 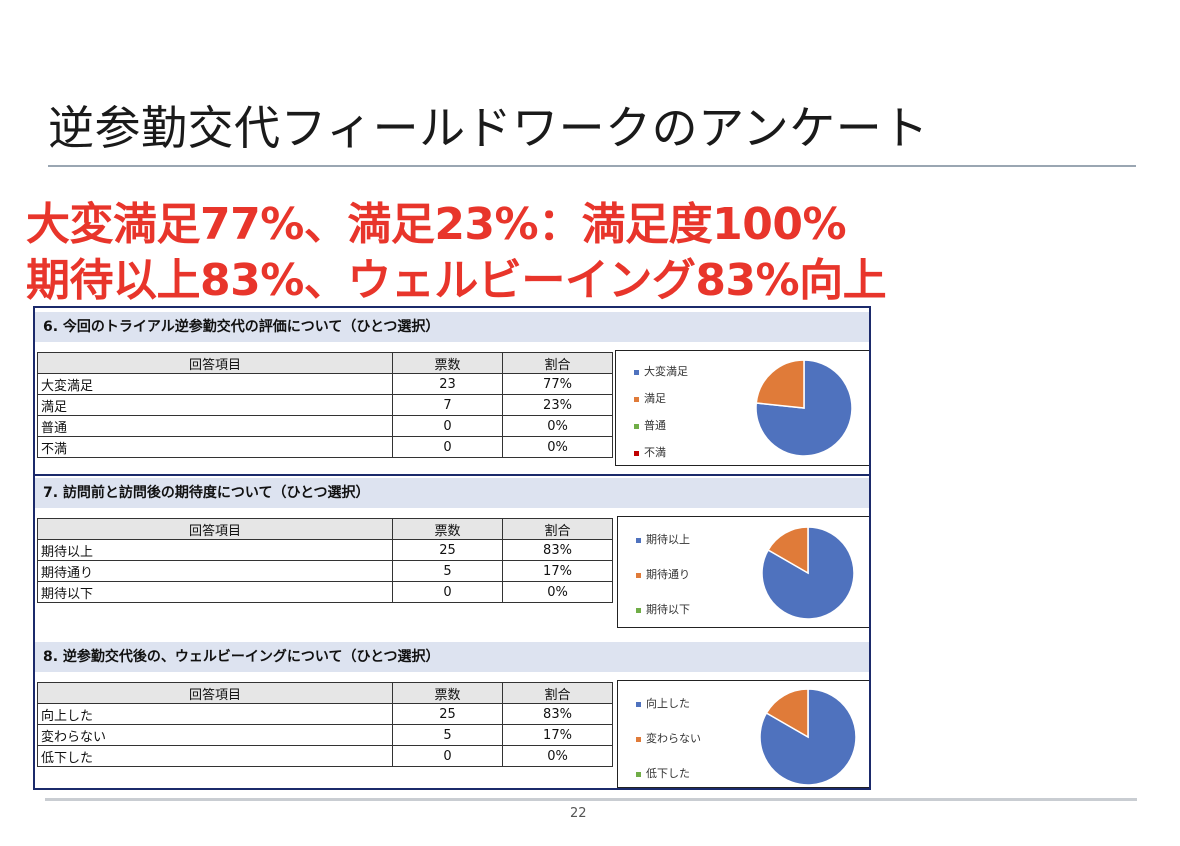 I want to click on slide-title: 逆参勤交代フィールドワークのアンケート, so click(x=488, y=128).